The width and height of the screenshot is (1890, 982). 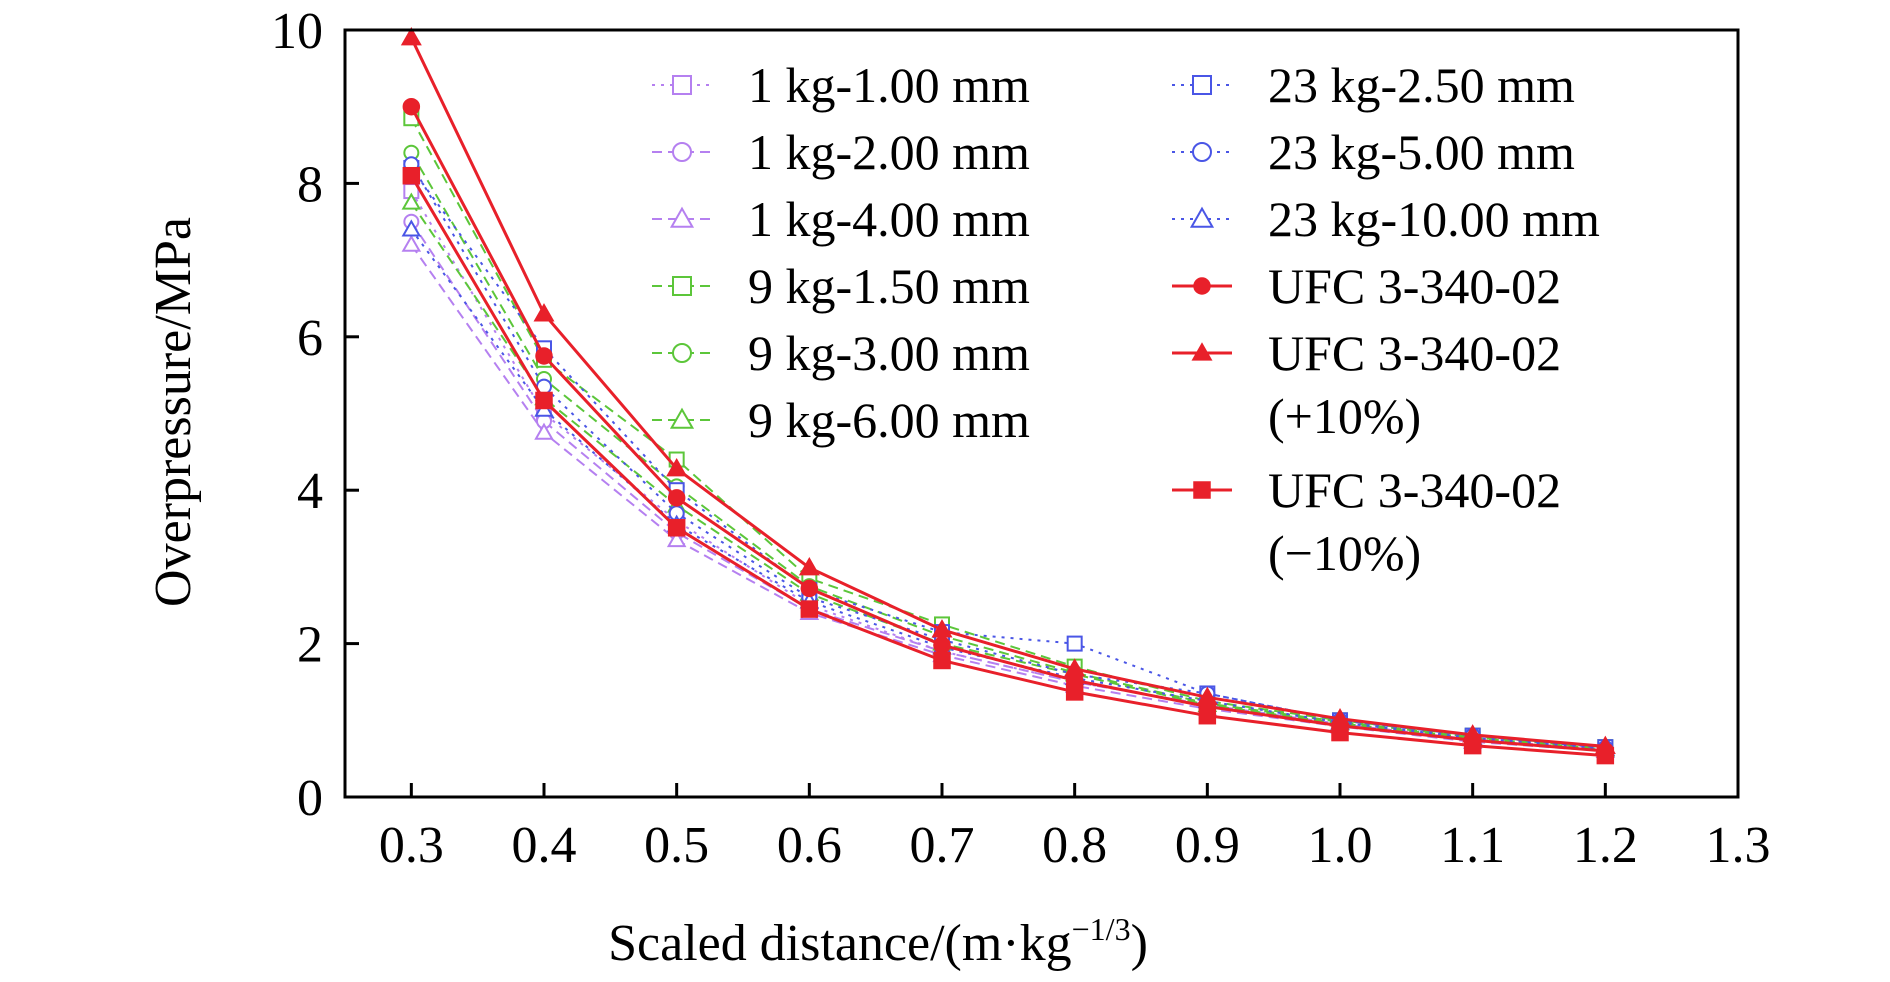 What do you see at coordinates (310, 184) in the screenshot?
I see `y-tick-label: 8` at bounding box center [310, 184].